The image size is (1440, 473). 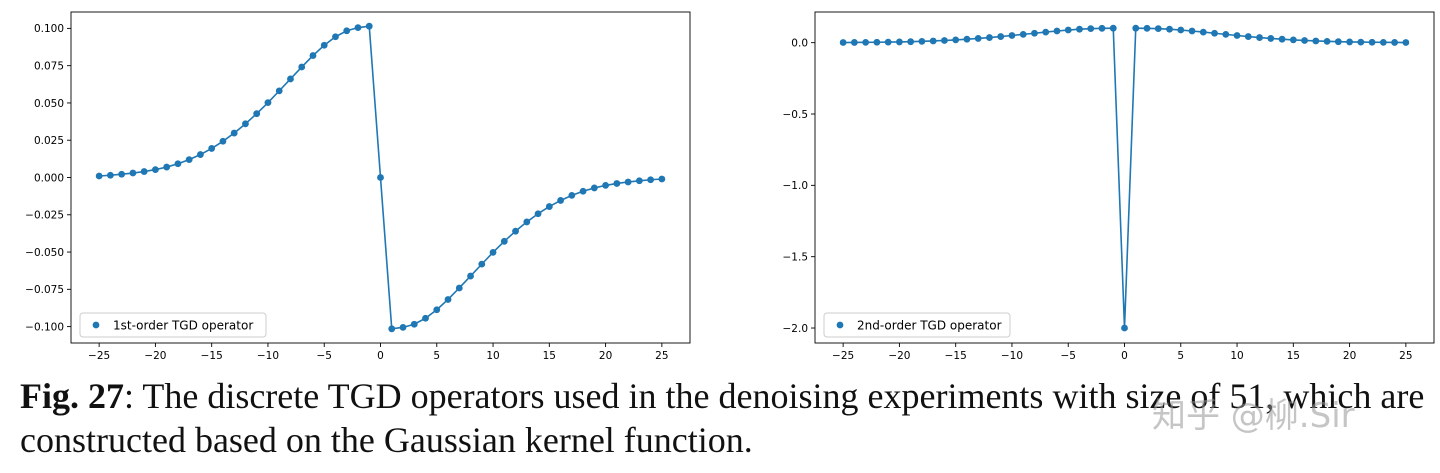 I want to click on x-tick-label: −5, so click(x=1067, y=356).